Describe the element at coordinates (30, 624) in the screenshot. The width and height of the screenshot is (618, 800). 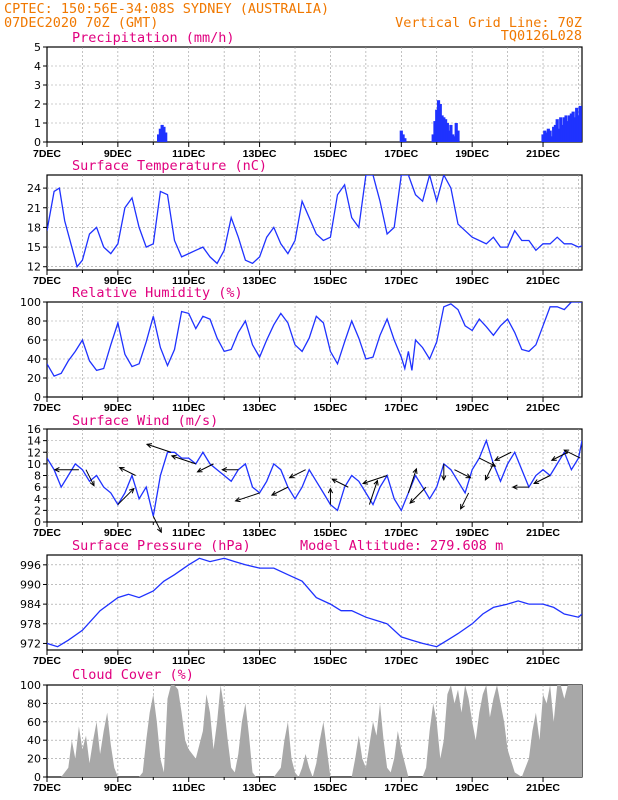
I see `pressure-ytick-label: 978` at that location.